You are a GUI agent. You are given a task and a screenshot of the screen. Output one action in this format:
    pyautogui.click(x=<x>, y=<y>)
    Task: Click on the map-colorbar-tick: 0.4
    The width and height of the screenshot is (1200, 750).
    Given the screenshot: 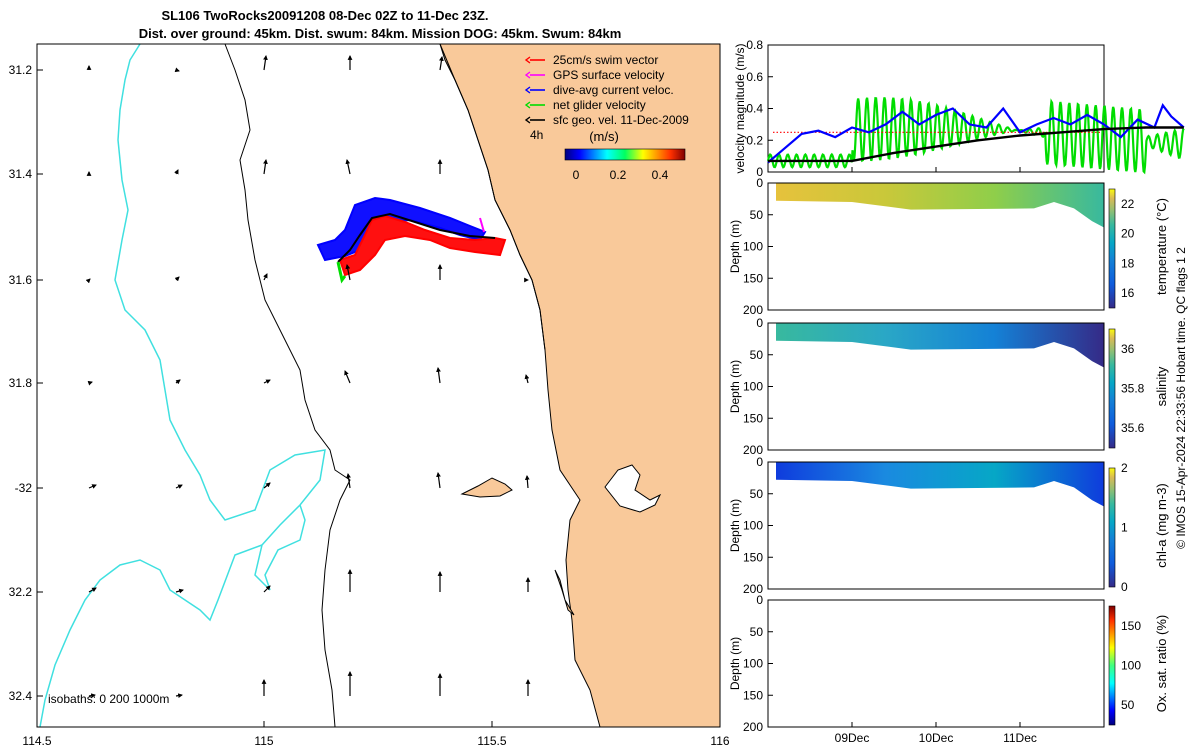 What is the action you would take?
    pyautogui.click(x=660, y=175)
    